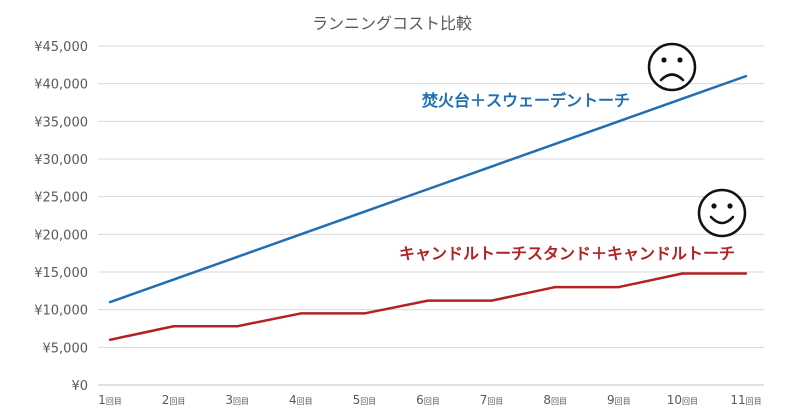  What do you see at coordinates (79, 386) in the screenshot?
I see `y-tick-label: ¥0` at bounding box center [79, 386].